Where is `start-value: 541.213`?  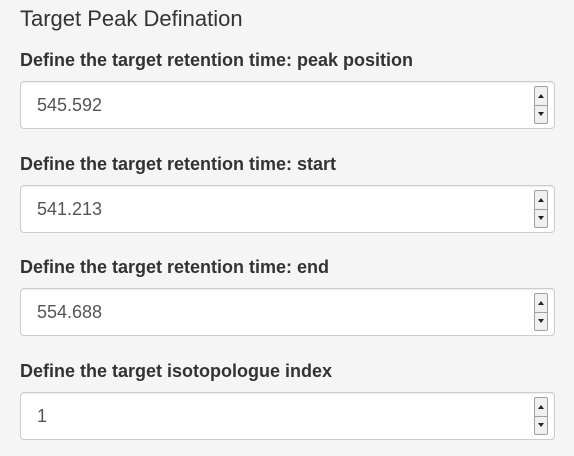 start-value: 541.213 is located at coordinates (70, 209).